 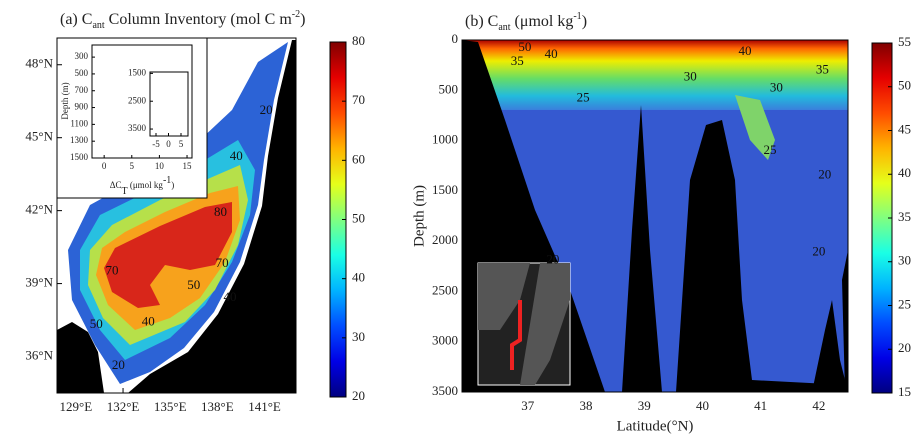 What do you see at coordinates (586, 405) in the screenshot?
I see `x-tick-label: 38` at bounding box center [586, 405].